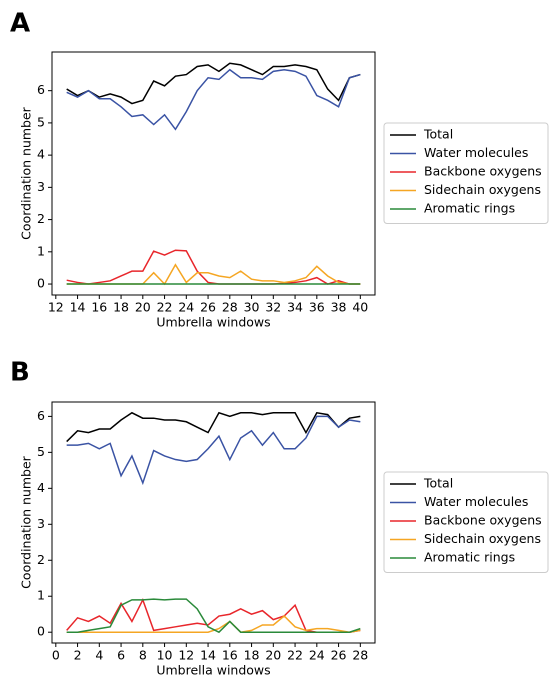  Describe the element at coordinates (143, 655) in the screenshot. I see `x-tick-label: 8` at that location.